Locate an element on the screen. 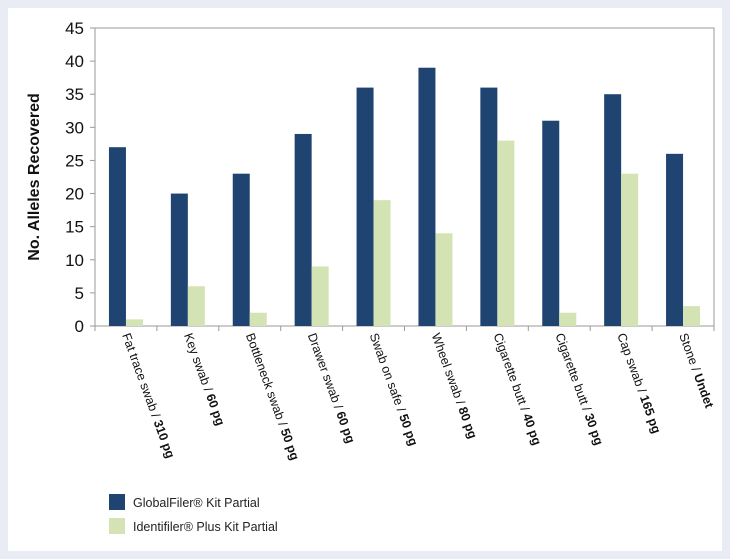 The height and width of the screenshot is (559, 730). category-label: Cap swab / 165 pg is located at coordinates (638, 383).